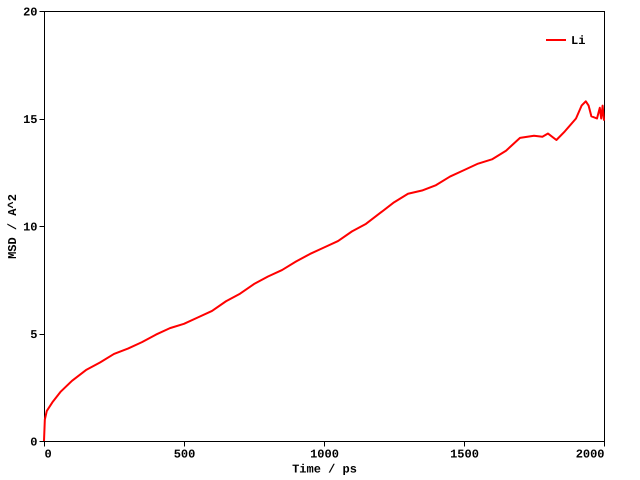 This screenshot has height=480, width=640. What do you see at coordinates (590, 455) in the screenshot?
I see `x-tick-label: 2000` at bounding box center [590, 455].